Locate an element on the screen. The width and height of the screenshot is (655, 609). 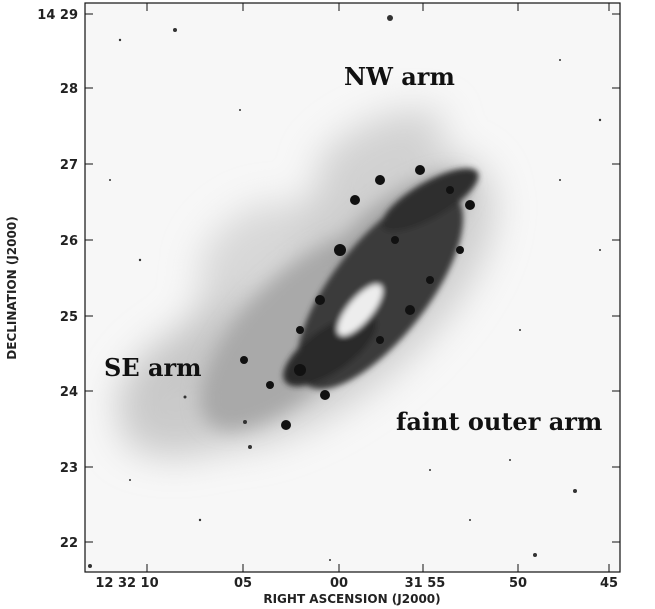
y-tick-label: 28 is located at coordinates (69, 89).